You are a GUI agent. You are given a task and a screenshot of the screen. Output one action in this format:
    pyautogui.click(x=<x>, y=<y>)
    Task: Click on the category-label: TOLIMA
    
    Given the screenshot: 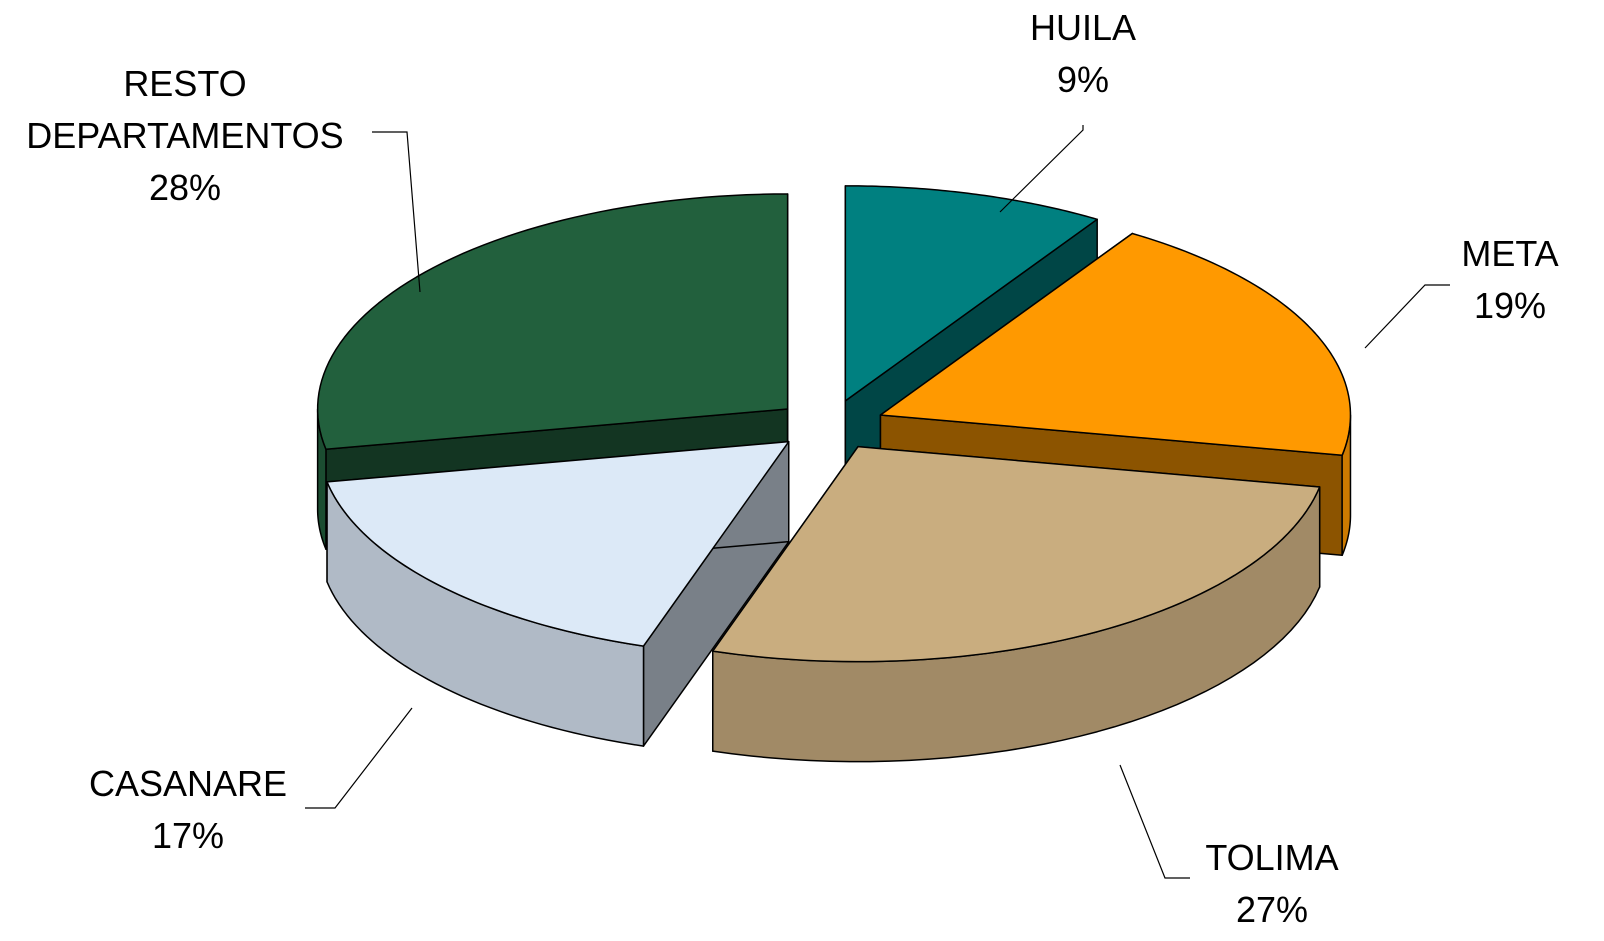 What is the action you would take?
    pyautogui.click(x=1272, y=857)
    